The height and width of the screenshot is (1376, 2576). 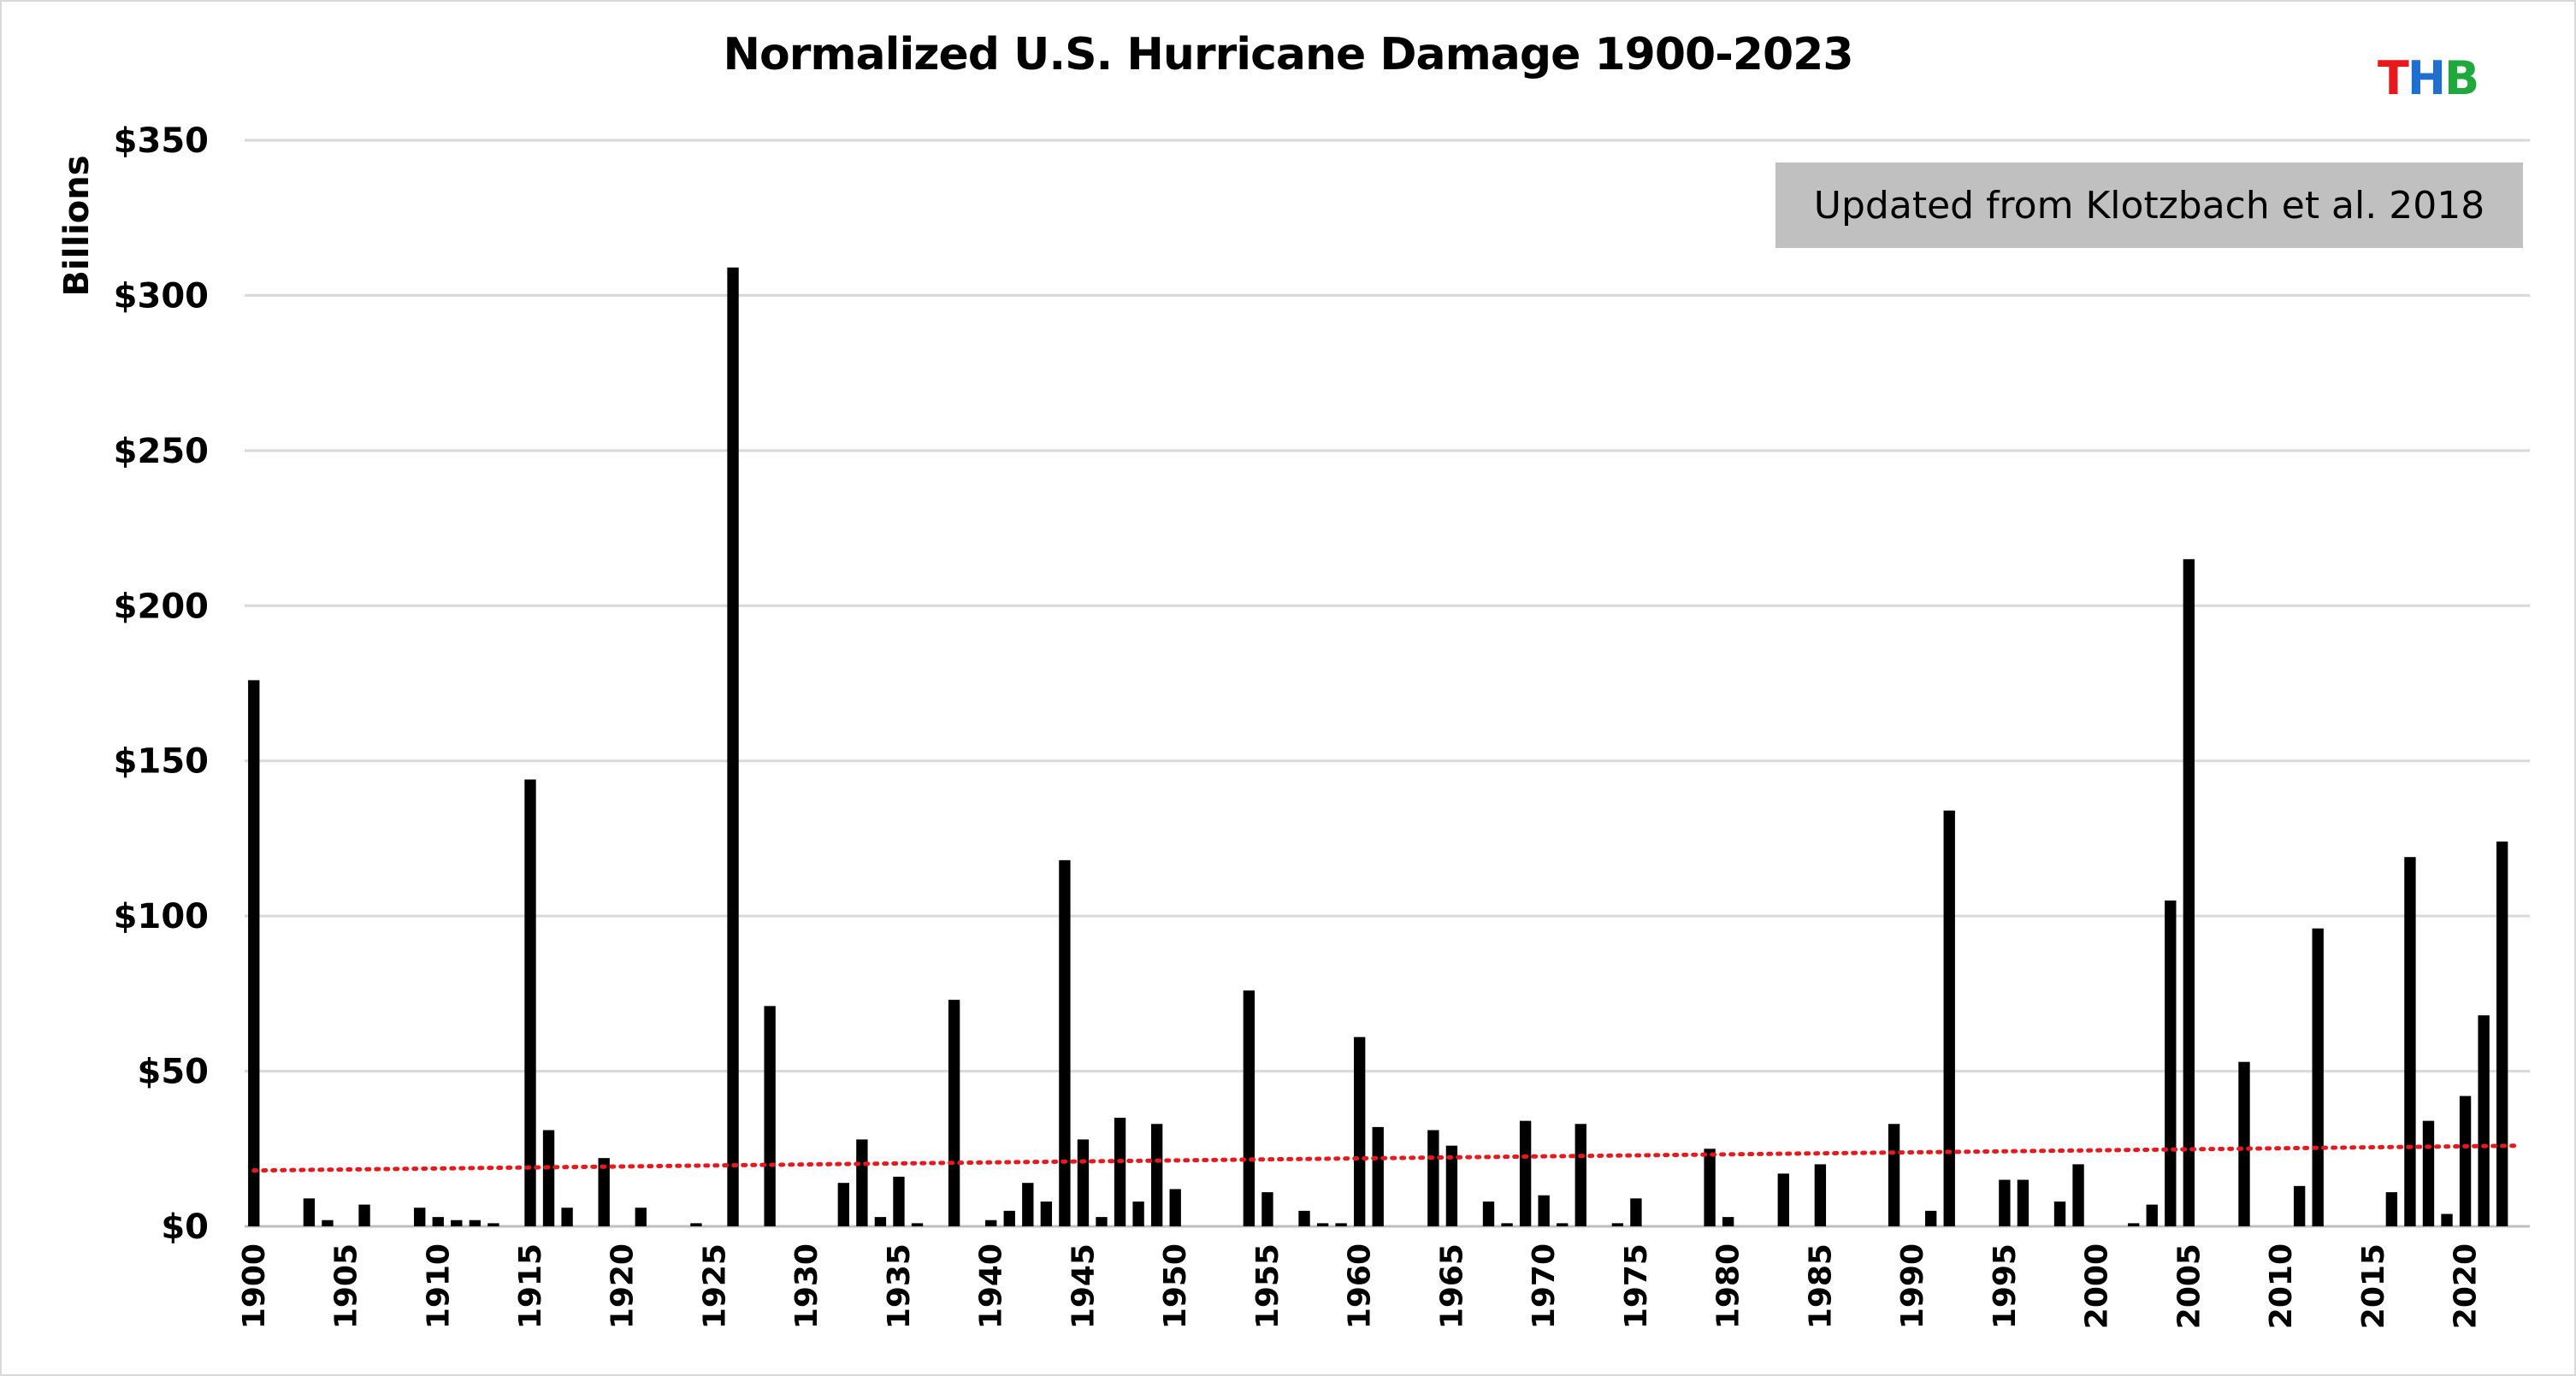 What do you see at coordinates (2447, 1220) in the screenshot?
I see `bar-2019` at bounding box center [2447, 1220].